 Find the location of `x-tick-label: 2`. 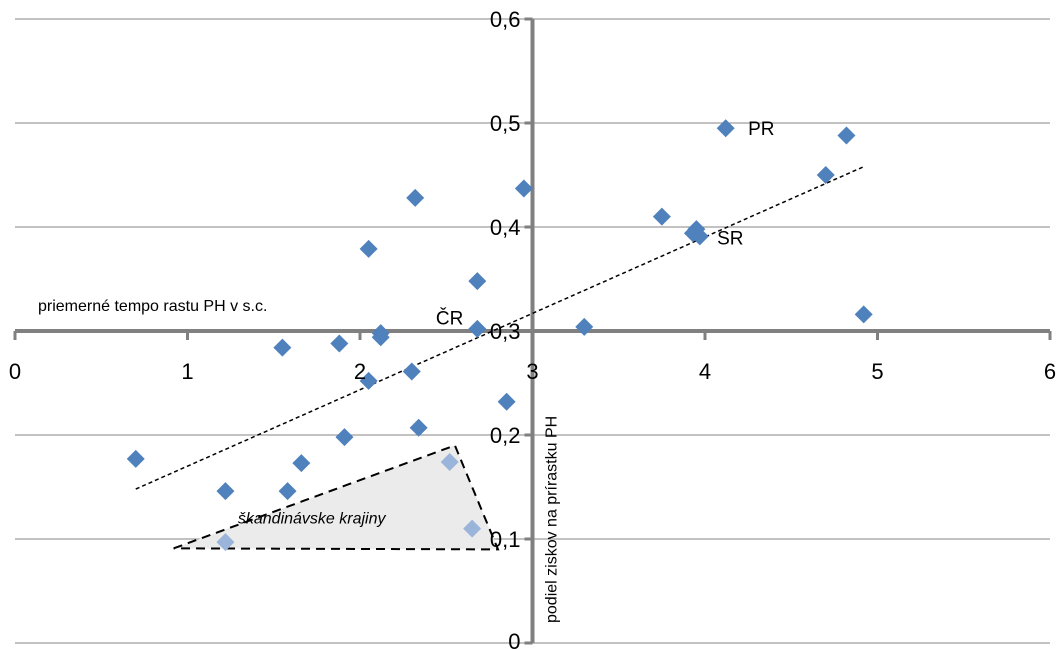

x-tick-label: 2 is located at coordinates (360, 371).